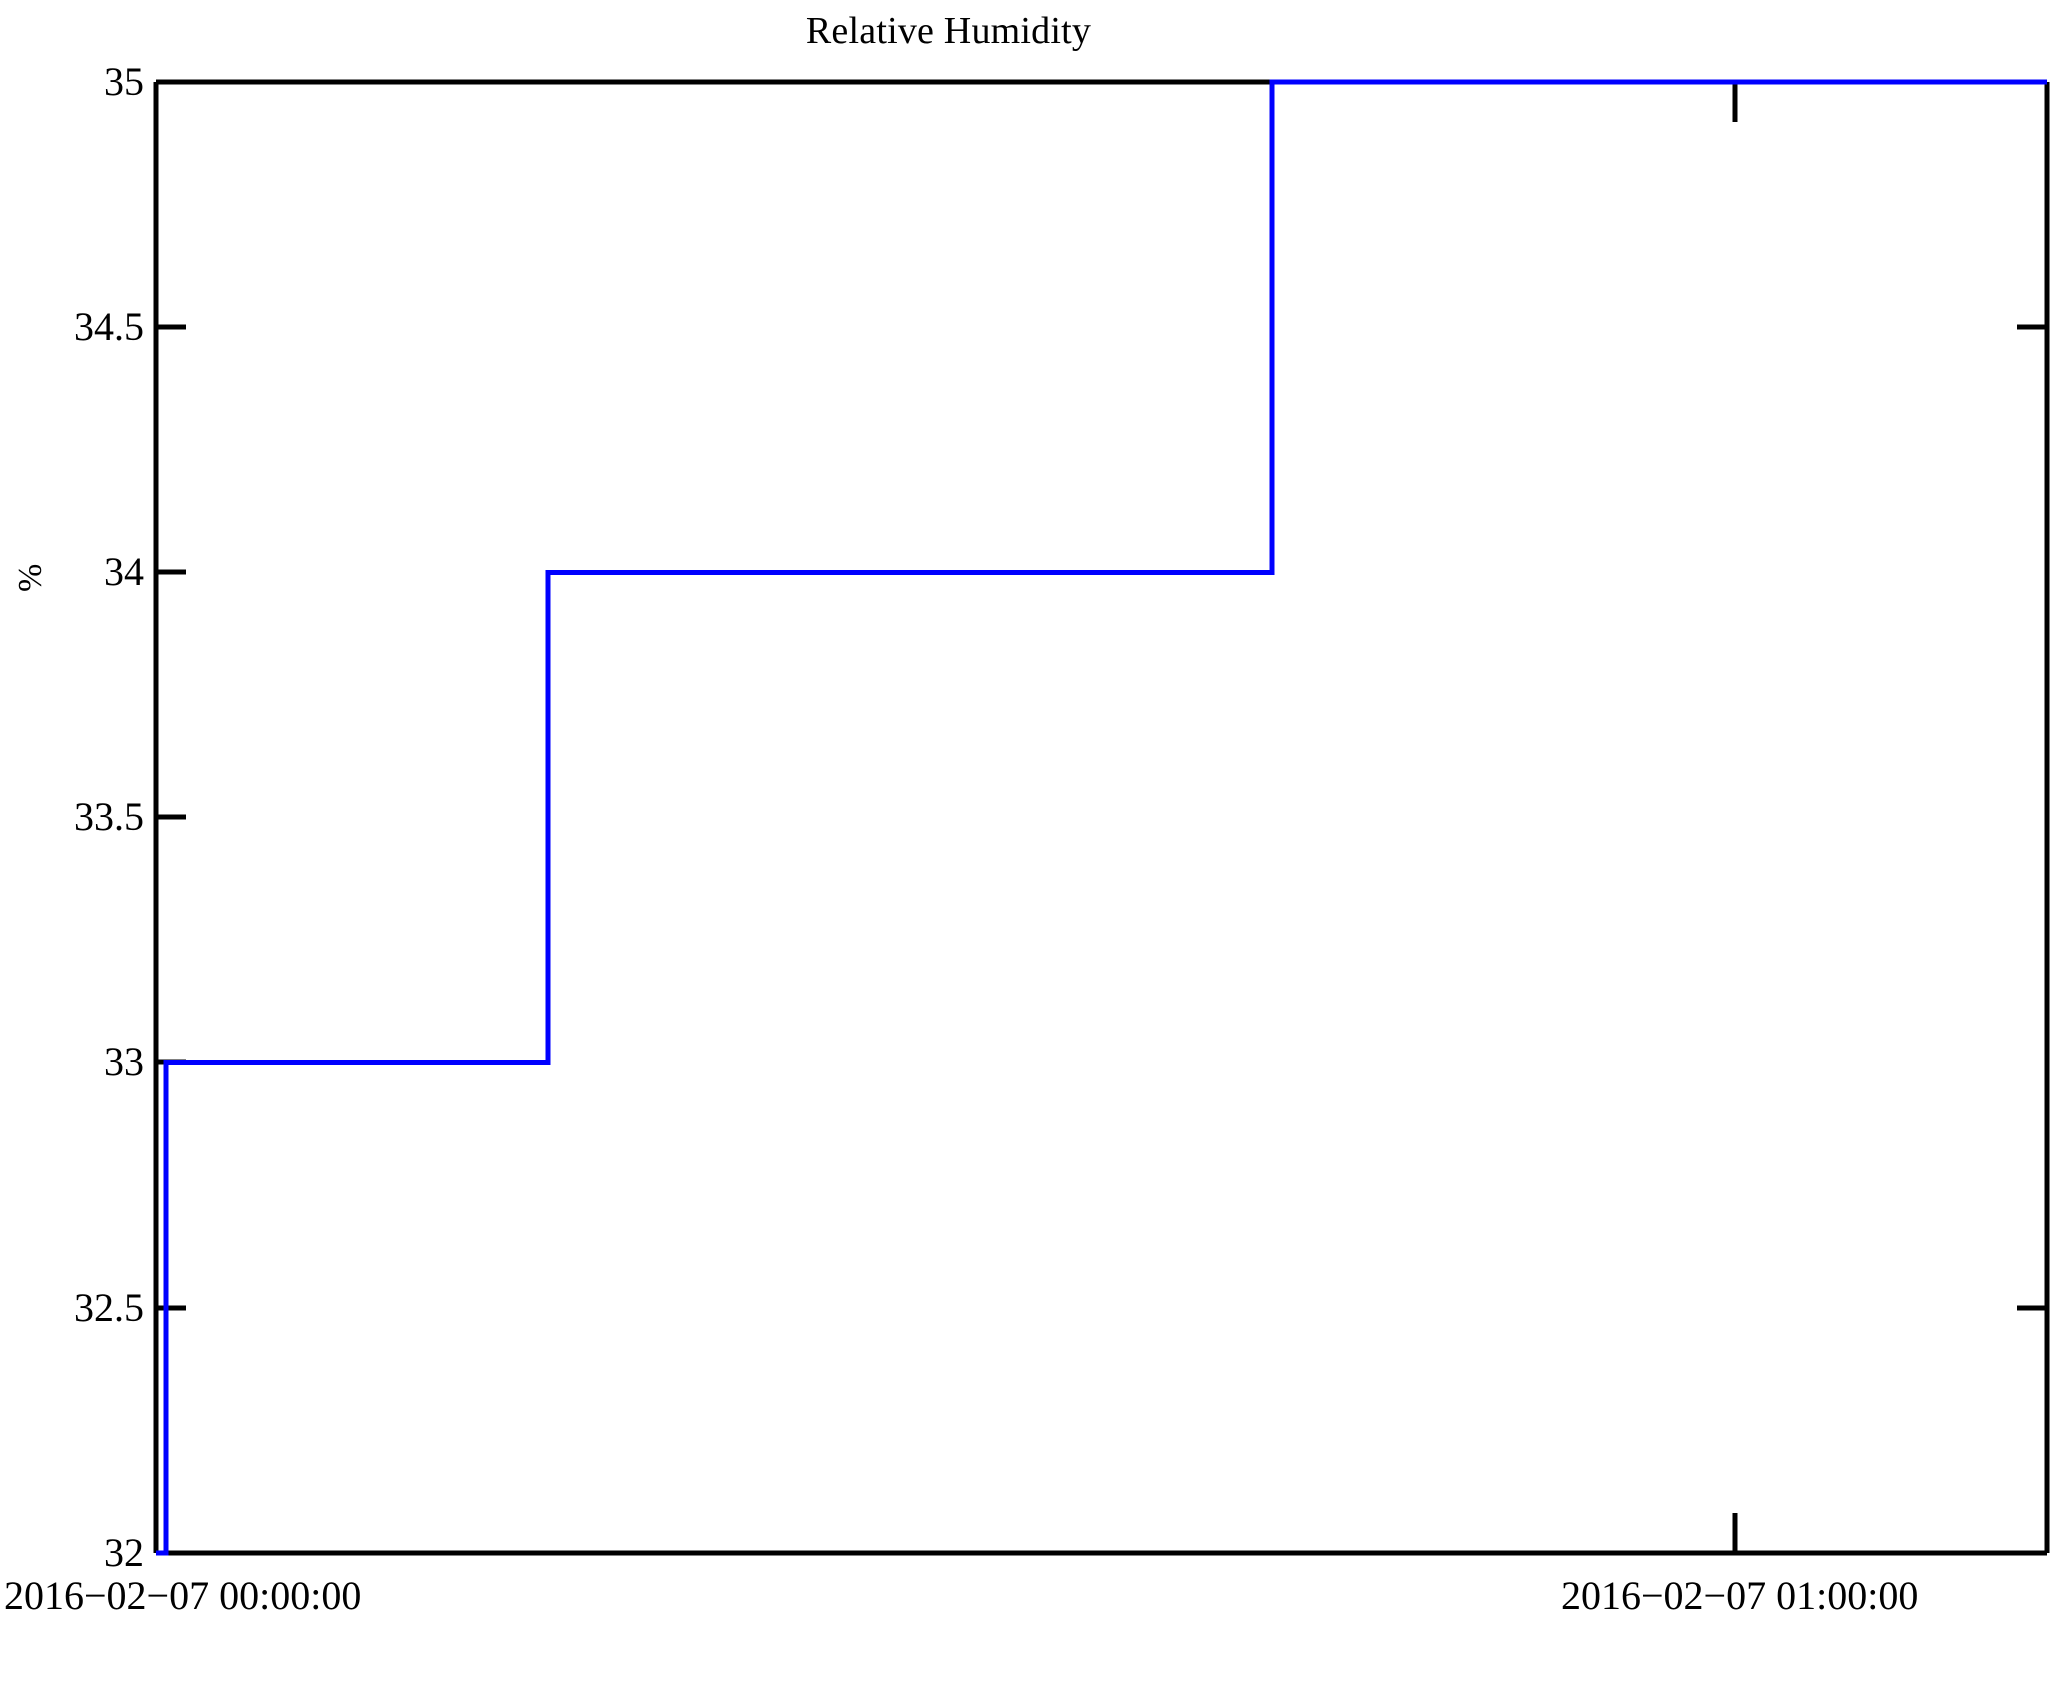 The width and height of the screenshot is (2067, 1683). I want to click on y-tick-label-32-5: 32.5, so click(109, 1307).